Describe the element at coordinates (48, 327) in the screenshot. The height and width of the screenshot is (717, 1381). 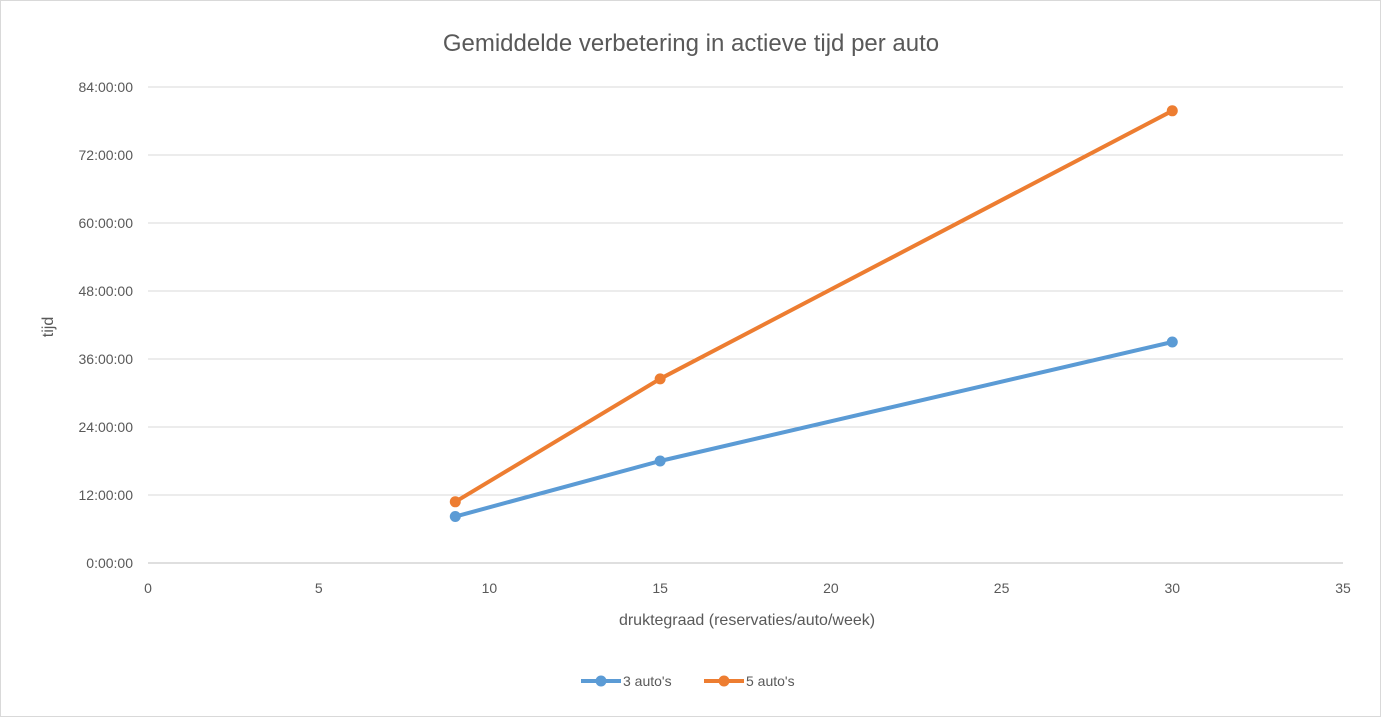
I see `y-axis-label: tijd` at that location.